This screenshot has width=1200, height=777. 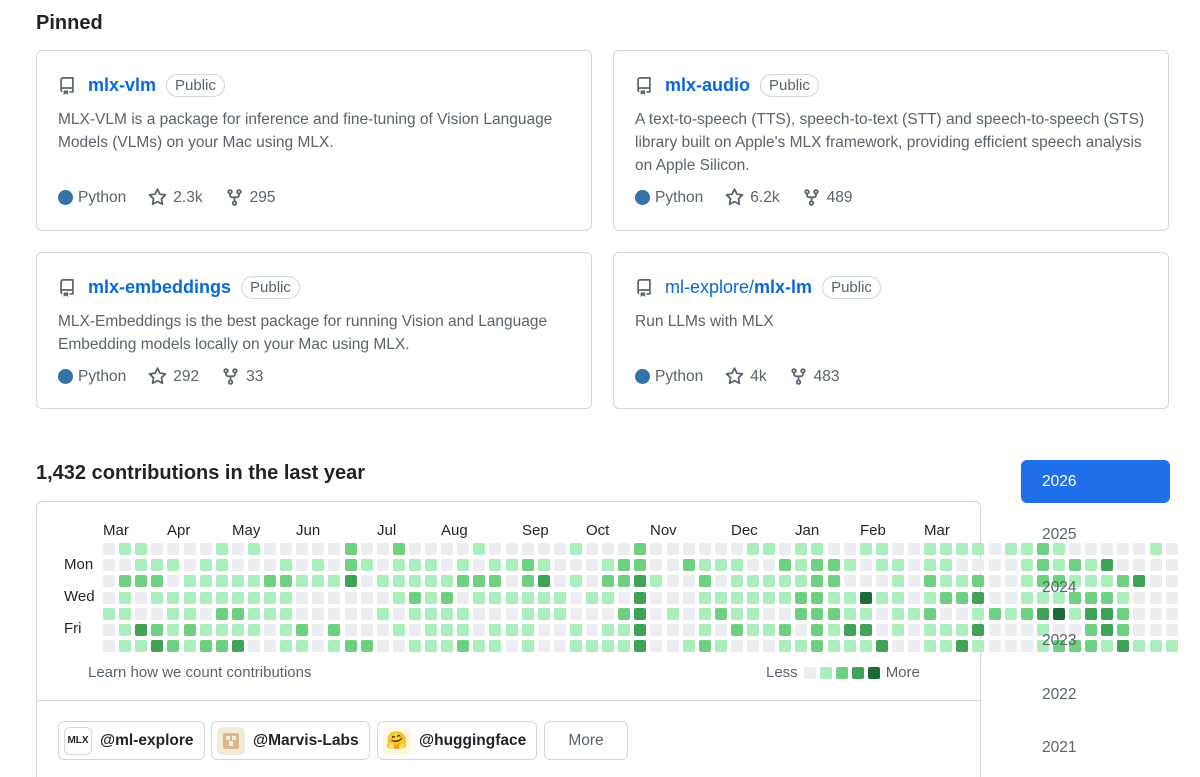 What do you see at coordinates (1059, 534) in the screenshot?
I see `year-2025: 2025` at bounding box center [1059, 534].